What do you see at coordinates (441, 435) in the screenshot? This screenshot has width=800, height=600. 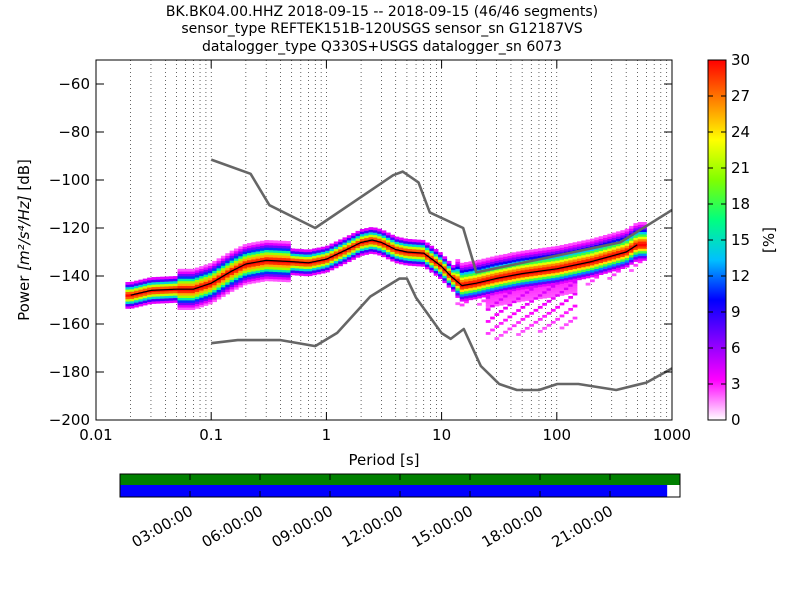 I see `x-tick-label: 10` at bounding box center [441, 435].